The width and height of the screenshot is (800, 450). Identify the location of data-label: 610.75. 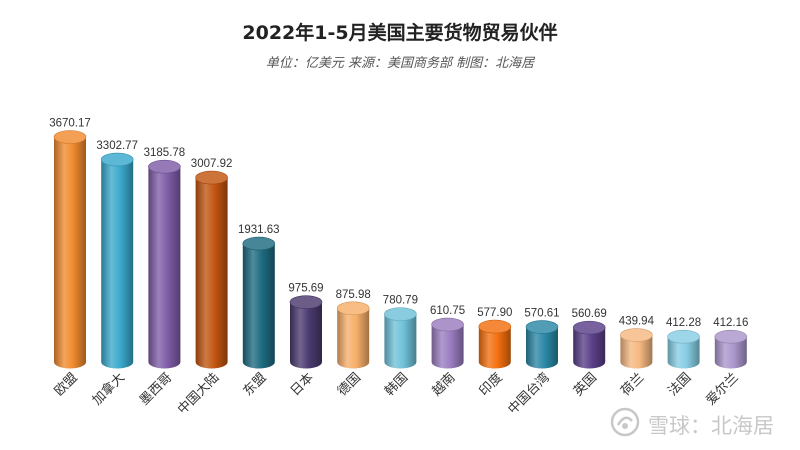
(447, 311).